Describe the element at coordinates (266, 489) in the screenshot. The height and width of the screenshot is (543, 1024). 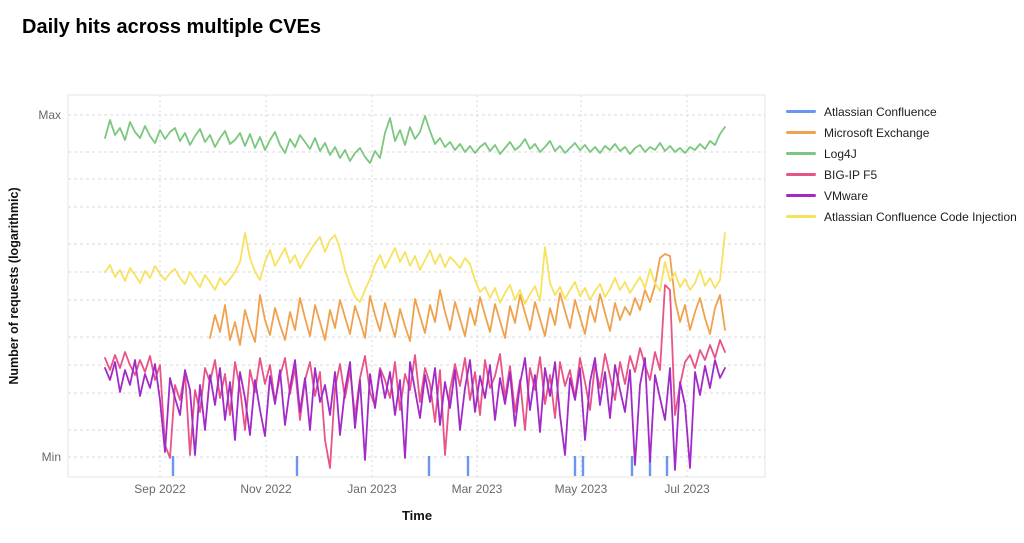
I see `x-tick-label: Nov 2022` at that location.